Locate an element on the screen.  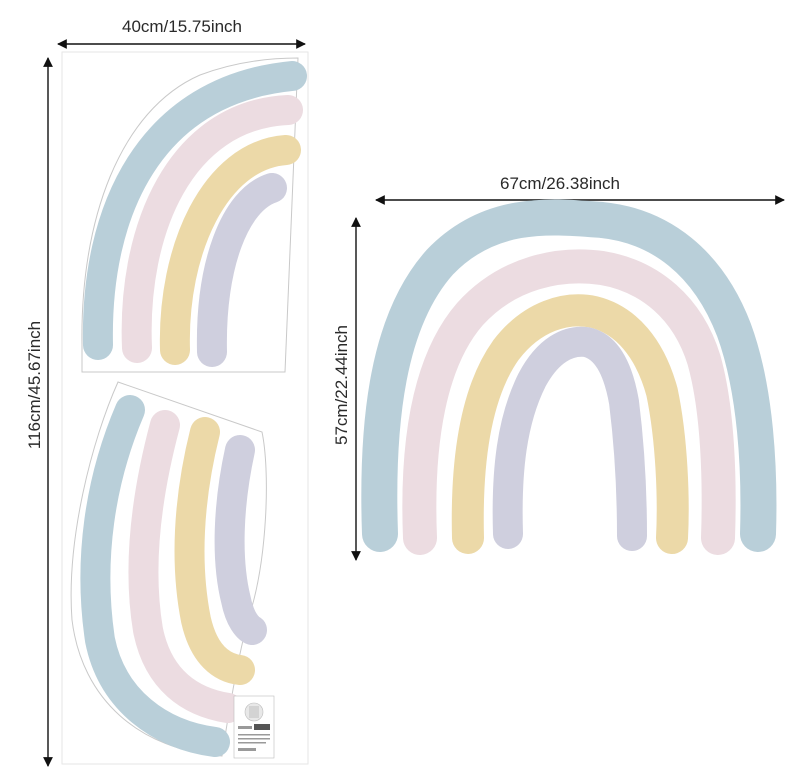
rainbow-height-label: 57cm/22.44inch is located at coordinates (341, 385).